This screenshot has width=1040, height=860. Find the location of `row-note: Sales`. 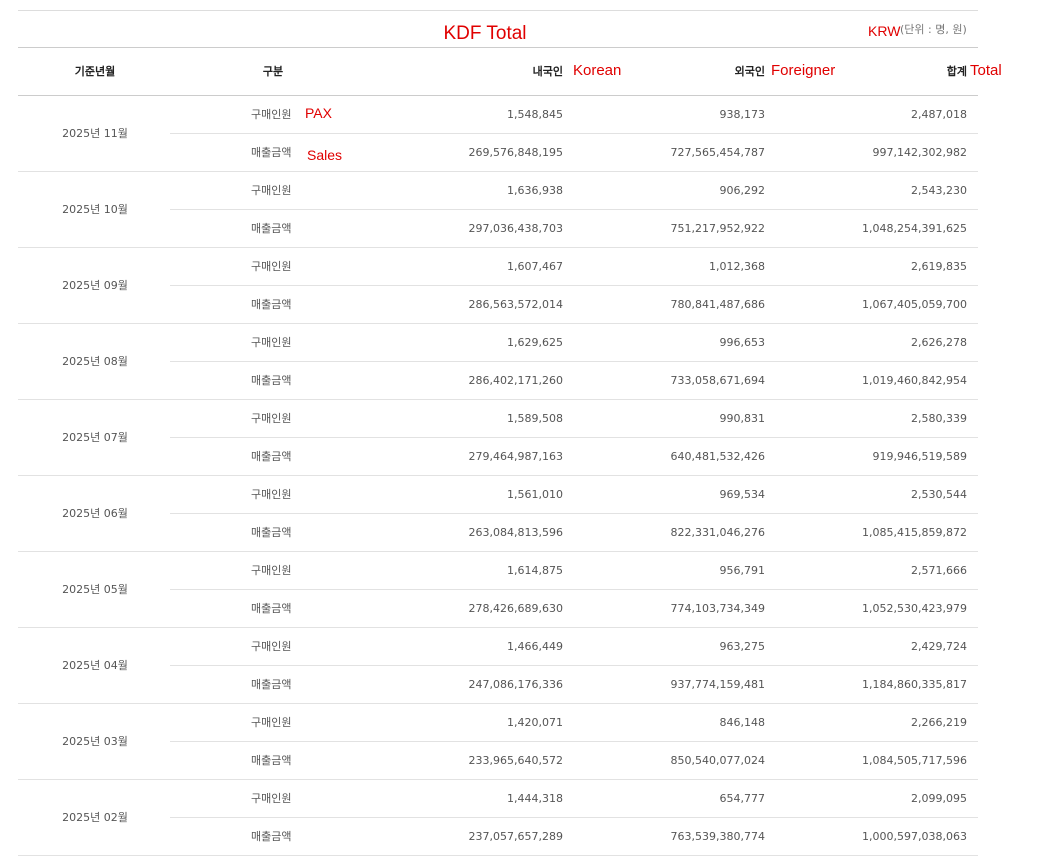

row-note: Sales is located at coordinates (325, 155).